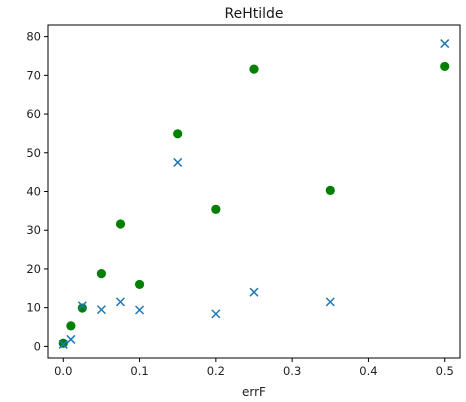 This screenshot has width=466, height=402. What do you see at coordinates (253, 14) in the screenshot?
I see `chart-title: ReHtilde` at bounding box center [253, 14].